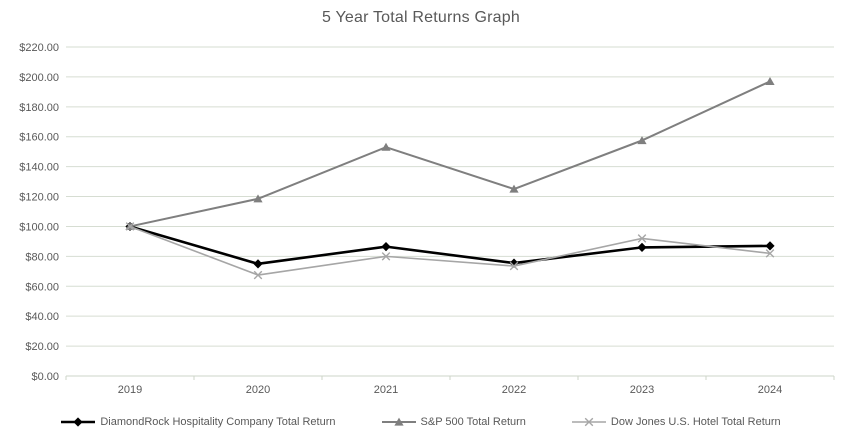 This screenshot has height=436, width=842. Describe the element at coordinates (695, 422) in the screenshot. I see `legend-label: Dow Jones U.S. Hotel Total Return` at that location.